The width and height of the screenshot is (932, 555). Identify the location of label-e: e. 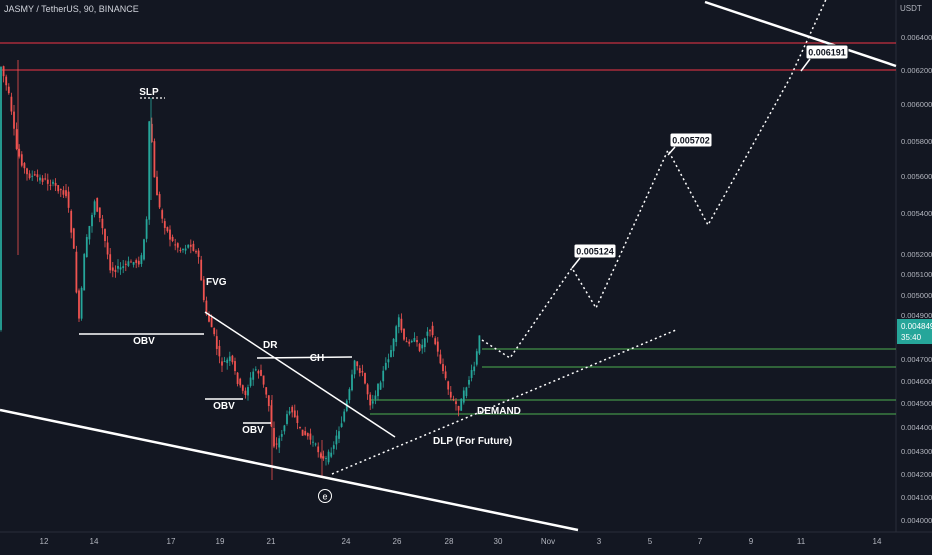
(324, 497).